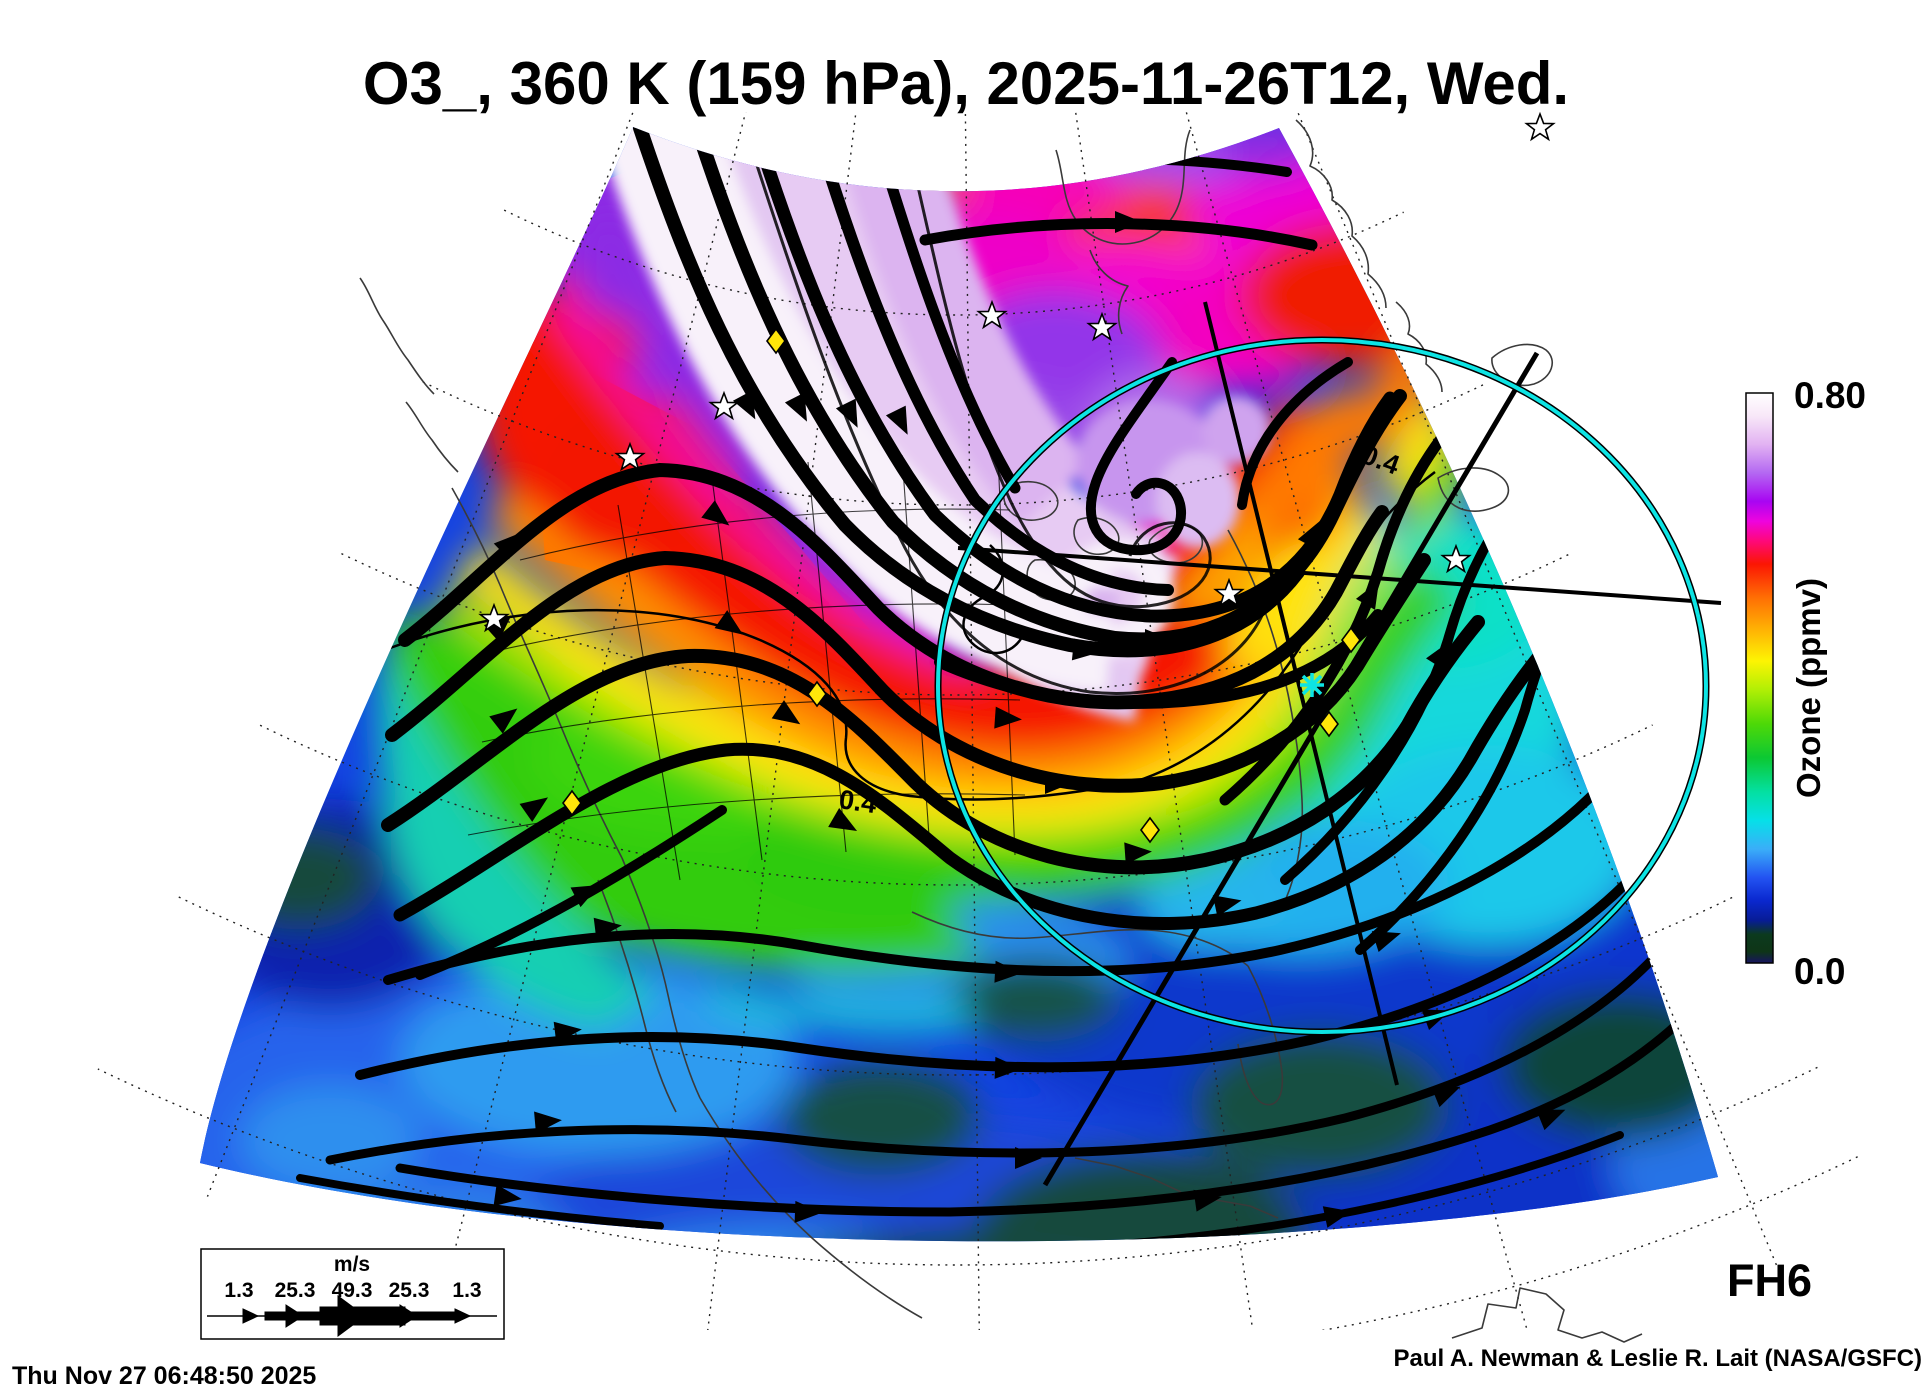 Image resolution: width=1926 pixels, height=1394 pixels. What do you see at coordinates (352, 1264) in the screenshot?
I see `svg-text: m/s` at bounding box center [352, 1264].